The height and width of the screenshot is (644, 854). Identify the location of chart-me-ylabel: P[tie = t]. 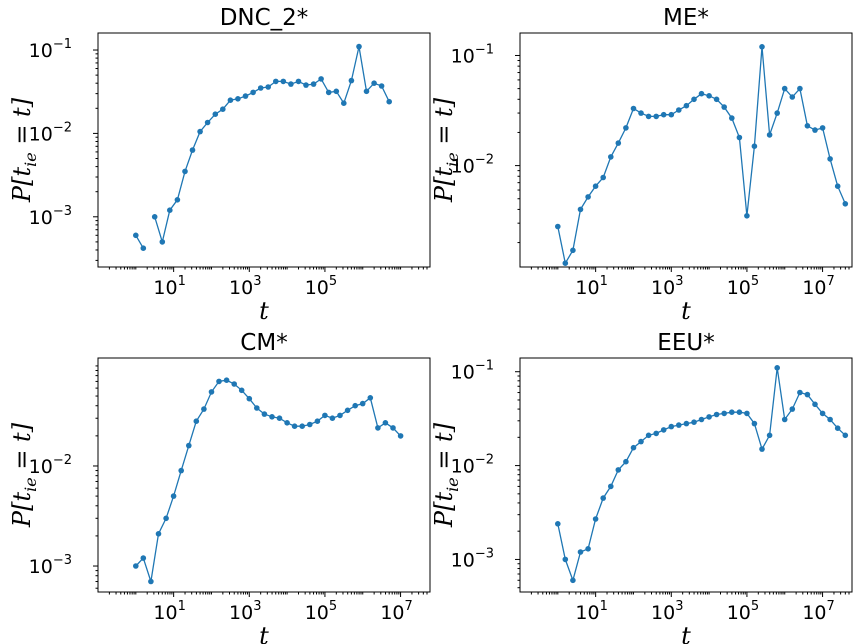
(446, 150).